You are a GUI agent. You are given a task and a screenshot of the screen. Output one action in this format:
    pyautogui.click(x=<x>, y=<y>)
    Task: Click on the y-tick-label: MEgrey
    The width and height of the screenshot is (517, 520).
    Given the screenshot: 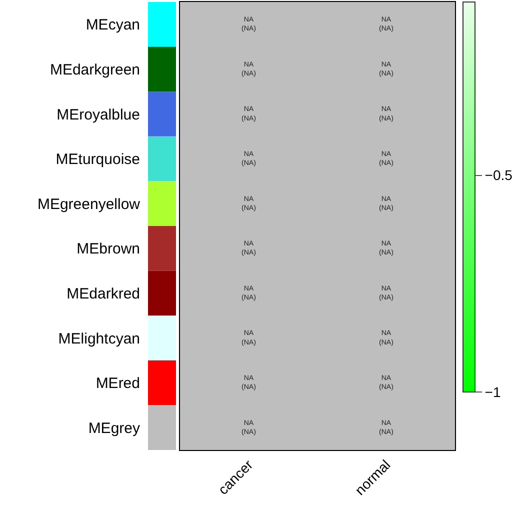 What is the action you would take?
    pyautogui.click(x=114, y=428)
    